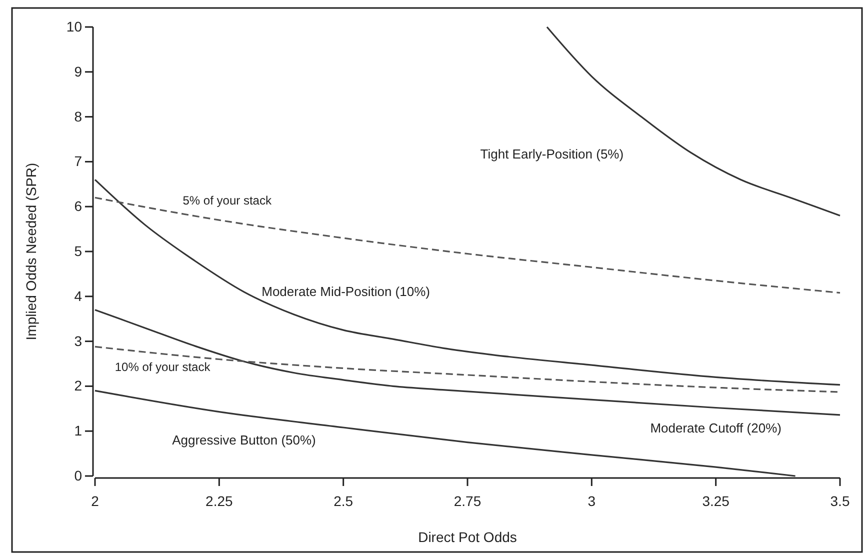 The image size is (866, 556). What do you see at coordinates (445, 433) in the screenshot?
I see `line-series` at bounding box center [445, 433].